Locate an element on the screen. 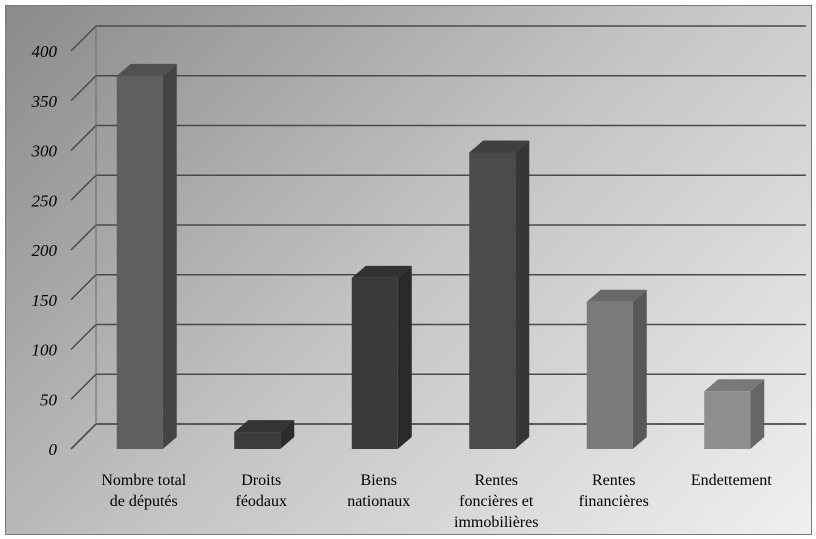 The width and height of the screenshot is (816, 539). x-category-label-line: Biens is located at coordinates (379, 480).